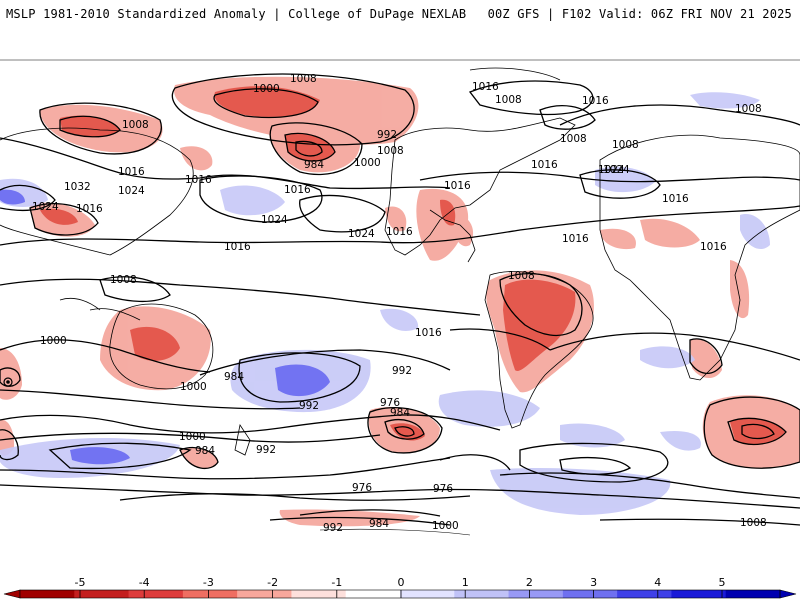  I want to click on low-center-marker, so click(8, 382).